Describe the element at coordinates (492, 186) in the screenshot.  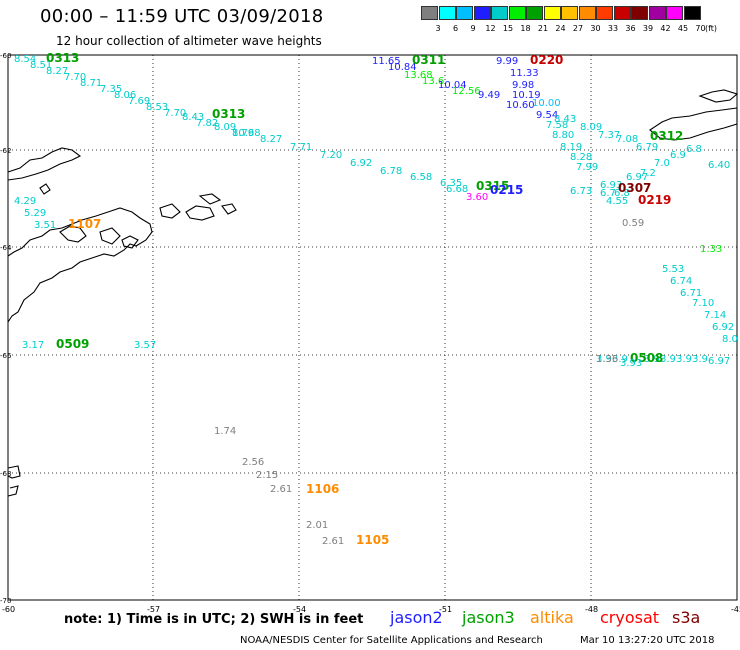
I see `pass-time-label: 0315` at that location.